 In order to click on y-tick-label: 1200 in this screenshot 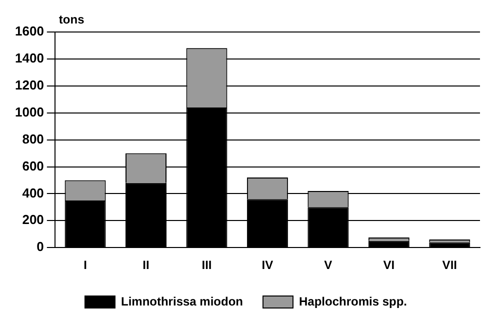, I will do `click(29, 84)`.